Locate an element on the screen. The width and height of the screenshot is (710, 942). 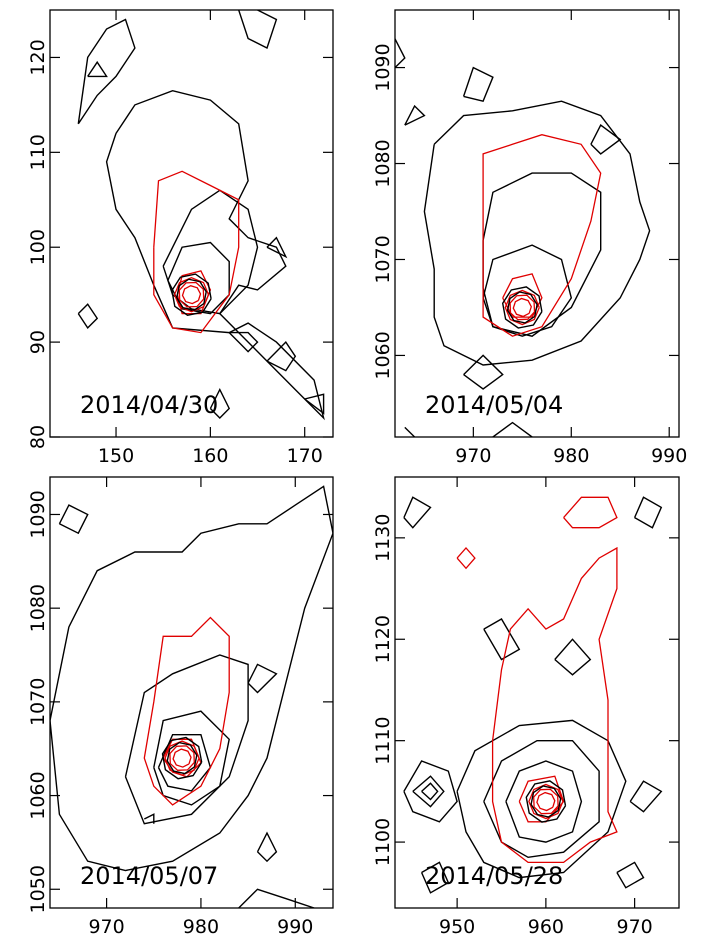
y-tick-label: 80 is located at coordinates (38, 437).